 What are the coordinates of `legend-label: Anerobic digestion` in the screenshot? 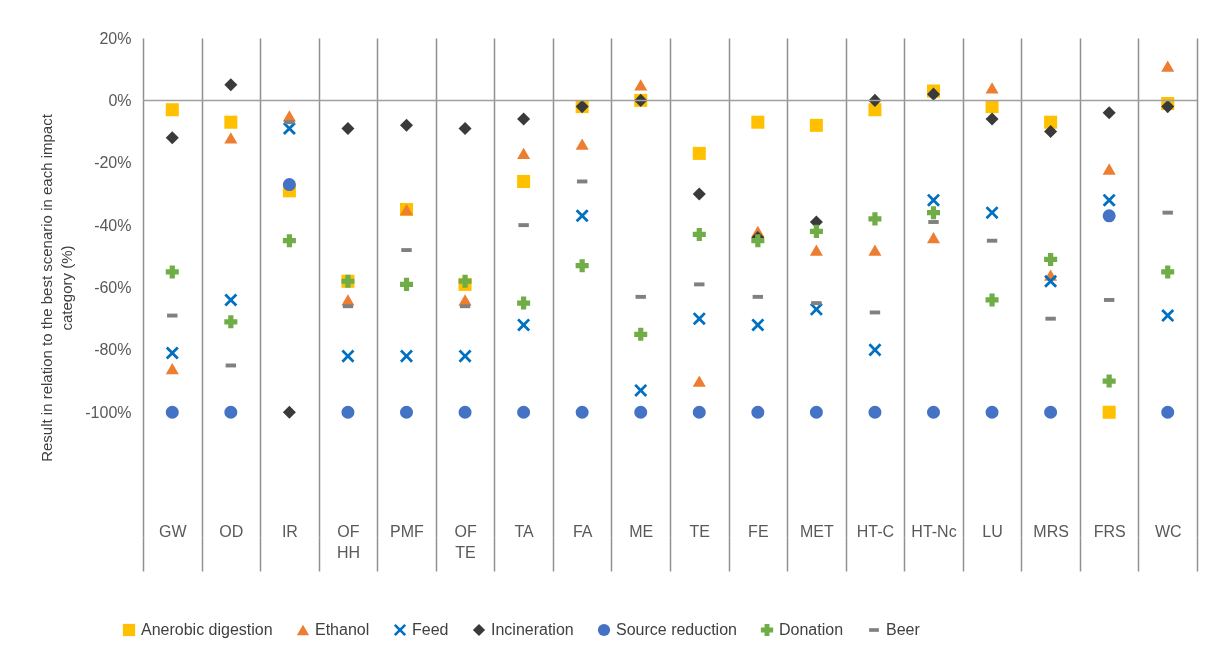 It's located at (207, 629).